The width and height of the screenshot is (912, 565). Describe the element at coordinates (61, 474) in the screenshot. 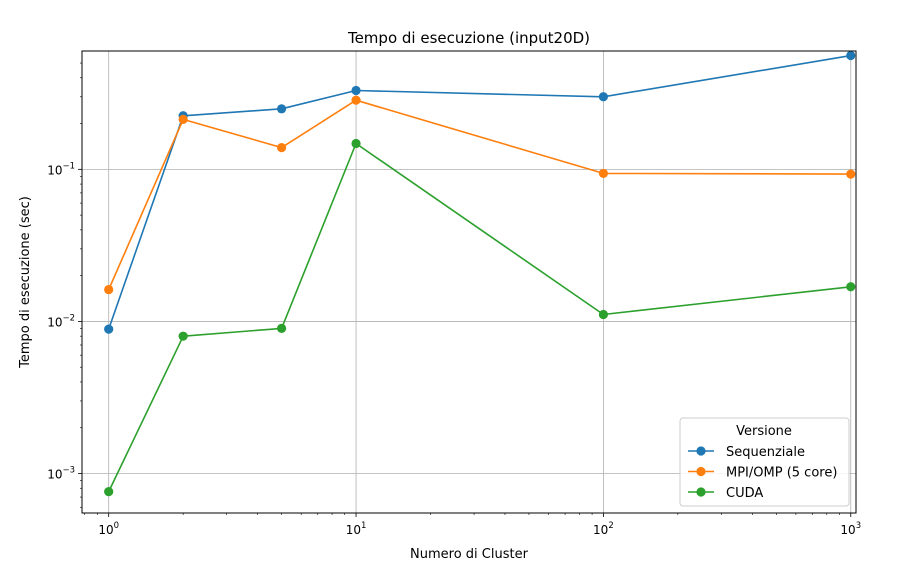

I see `y-tick-label: 10⁻³` at that location.